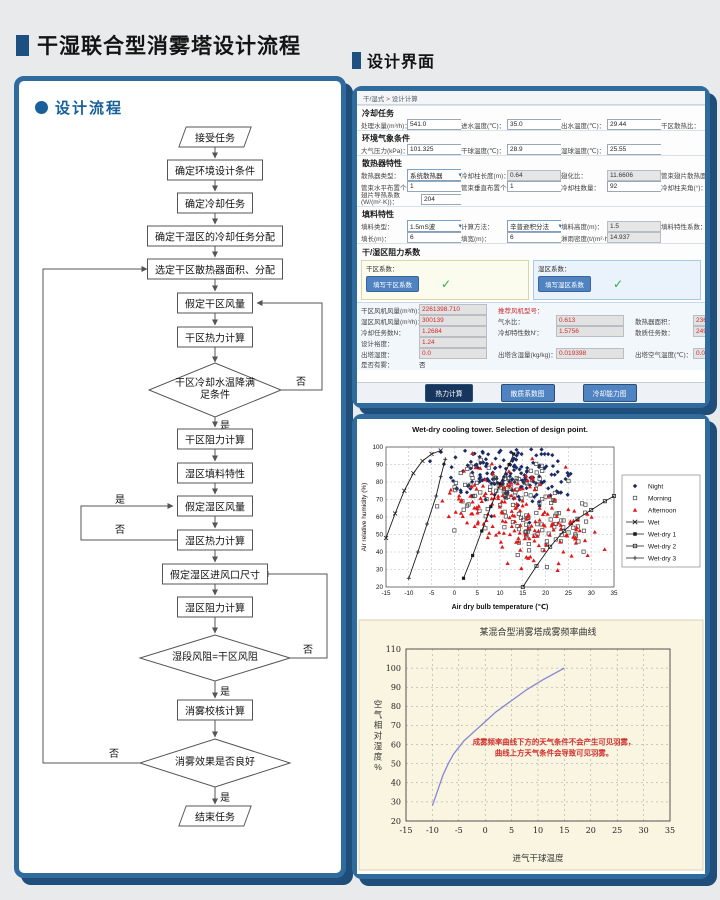  I want to click on form-field: 管束翅片散热面积(m²：, so click(683, 175).